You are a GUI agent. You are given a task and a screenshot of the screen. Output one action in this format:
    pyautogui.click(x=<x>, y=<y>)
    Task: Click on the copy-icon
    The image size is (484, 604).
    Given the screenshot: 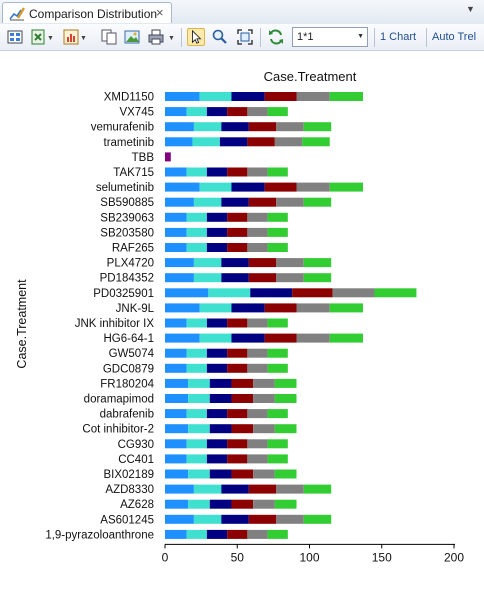 What is the action you would take?
    pyautogui.click(x=109, y=37)
    